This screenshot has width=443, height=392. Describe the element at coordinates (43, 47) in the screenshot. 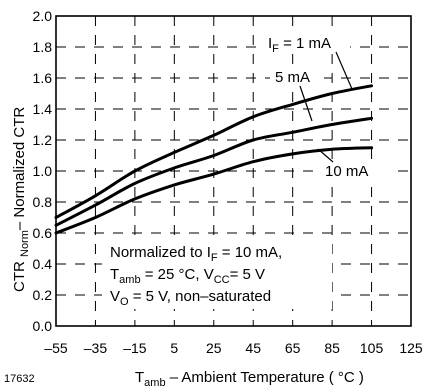

I see `y-tick-label: 1.8` at that location.